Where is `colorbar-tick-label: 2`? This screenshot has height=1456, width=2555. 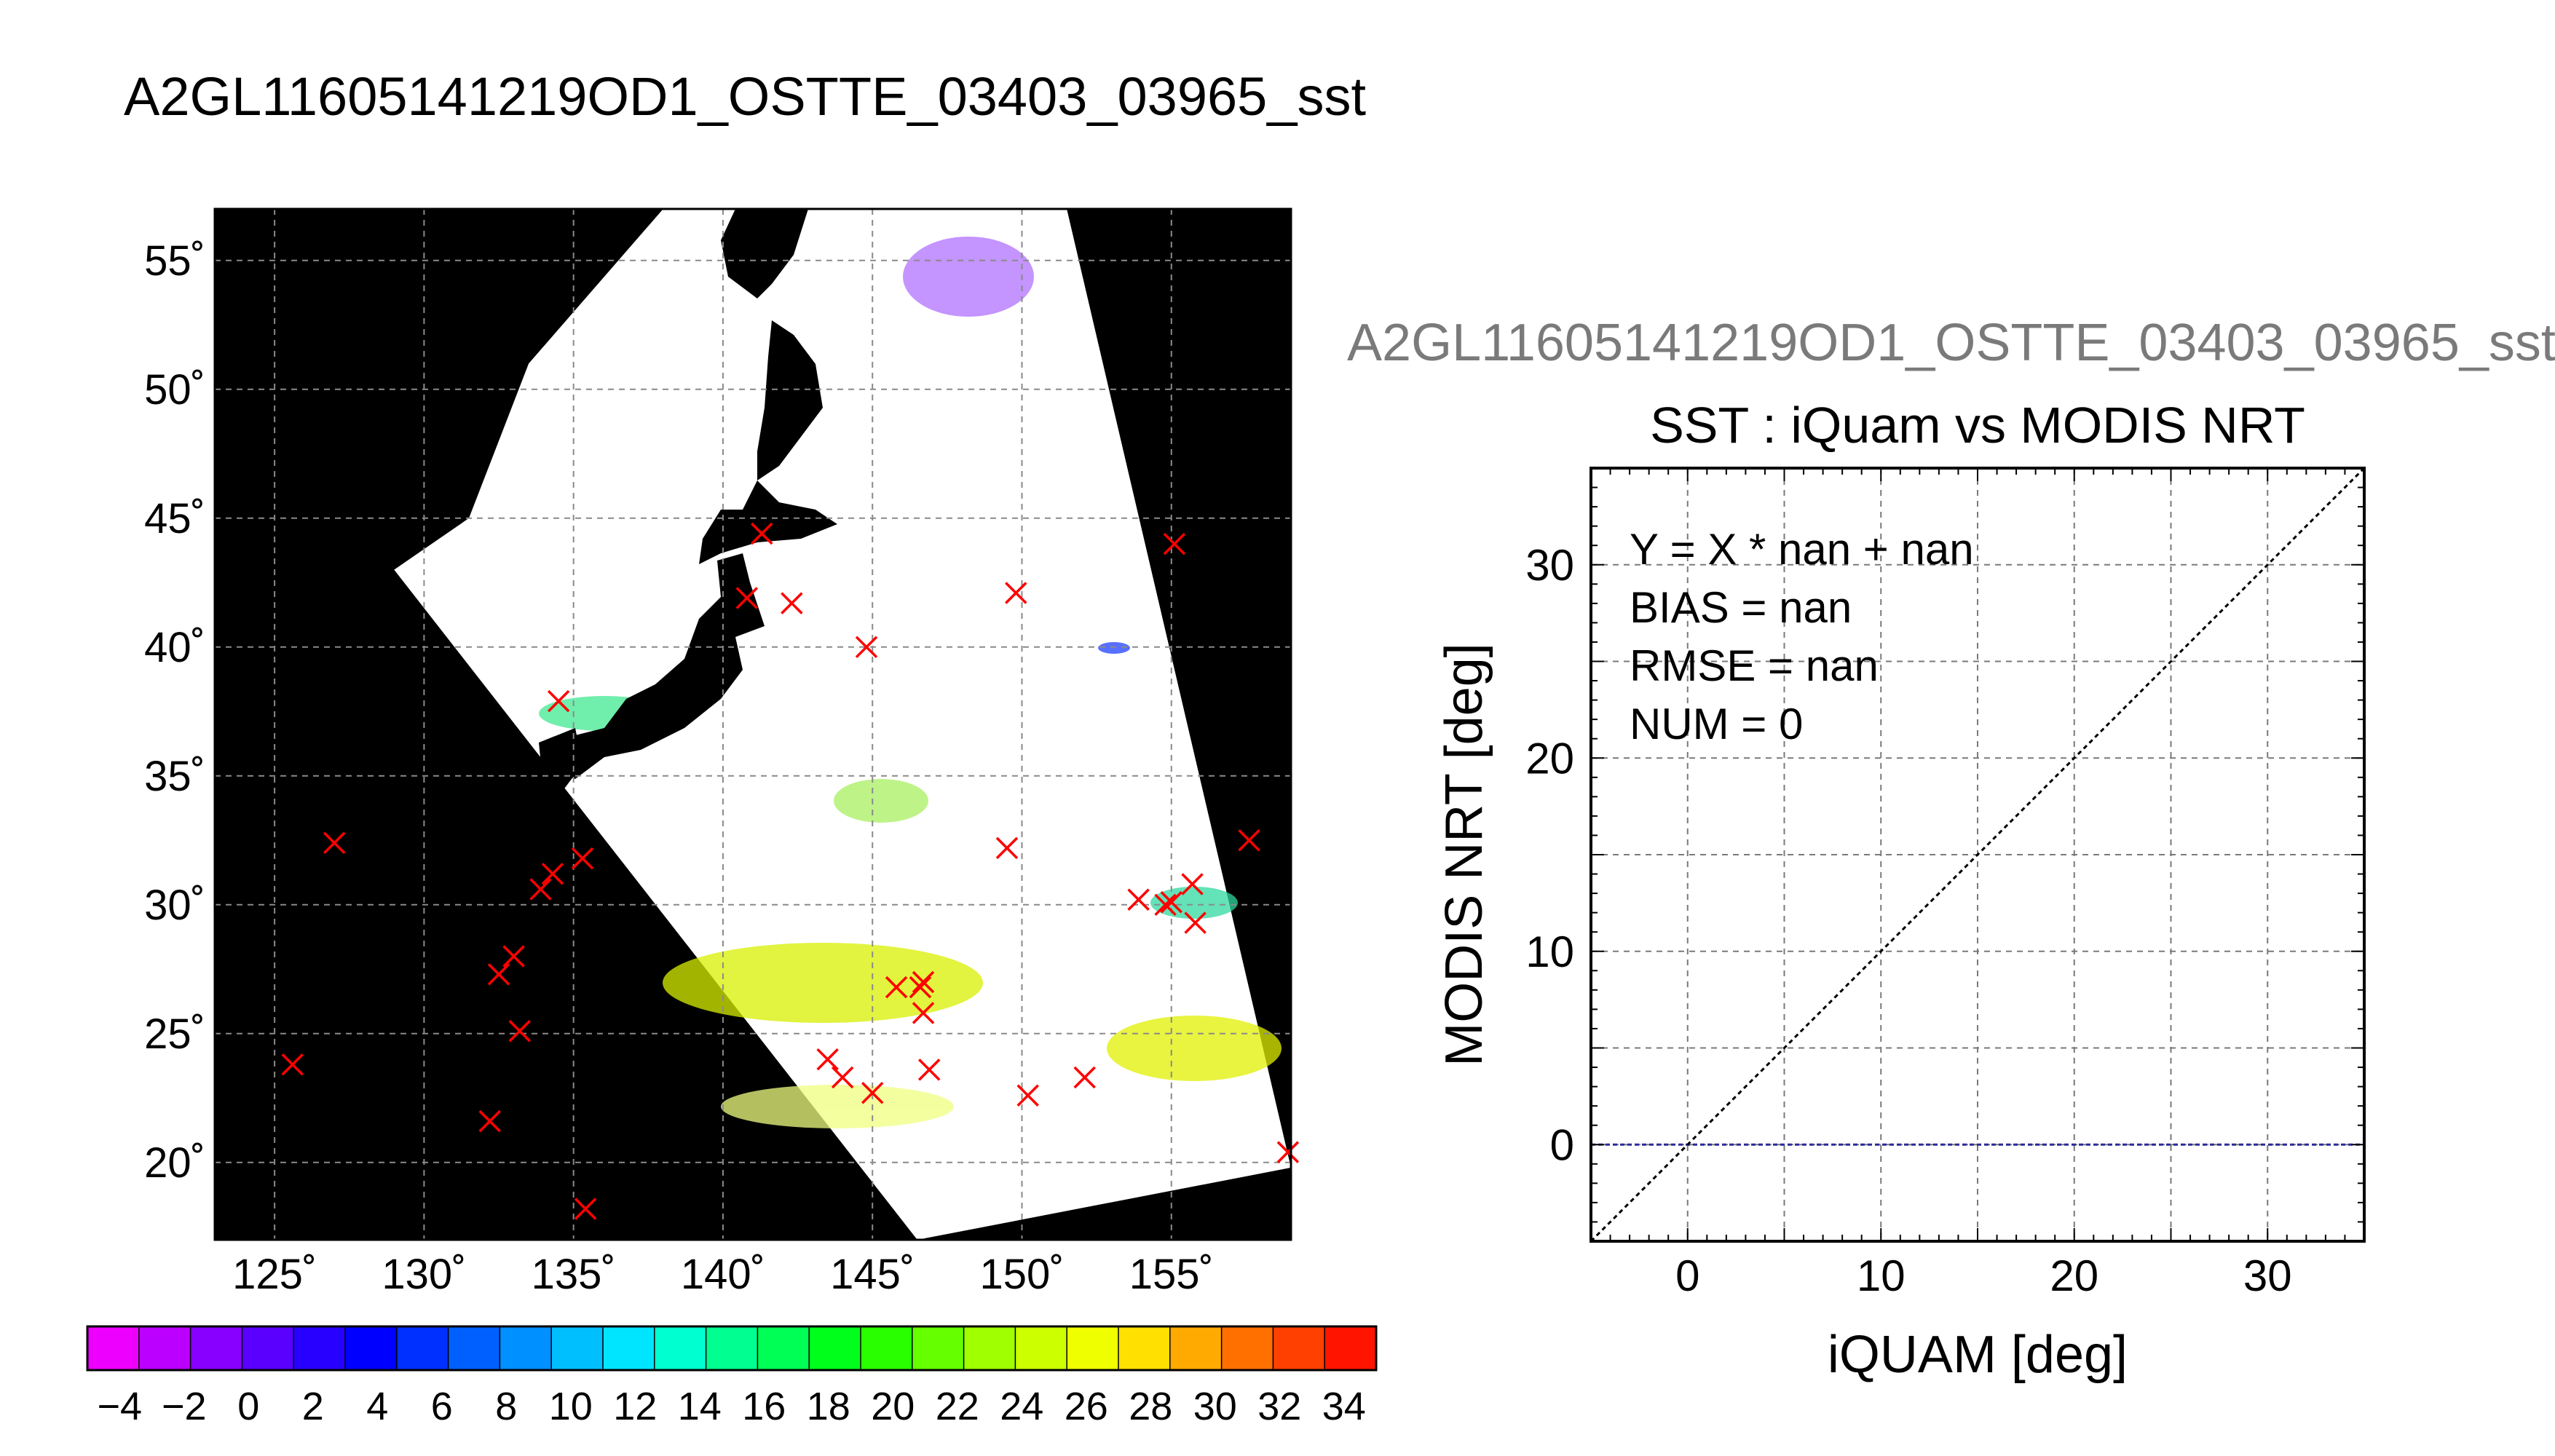 colorbar-tick-label: 2 is located at coordinates (313, 1406).